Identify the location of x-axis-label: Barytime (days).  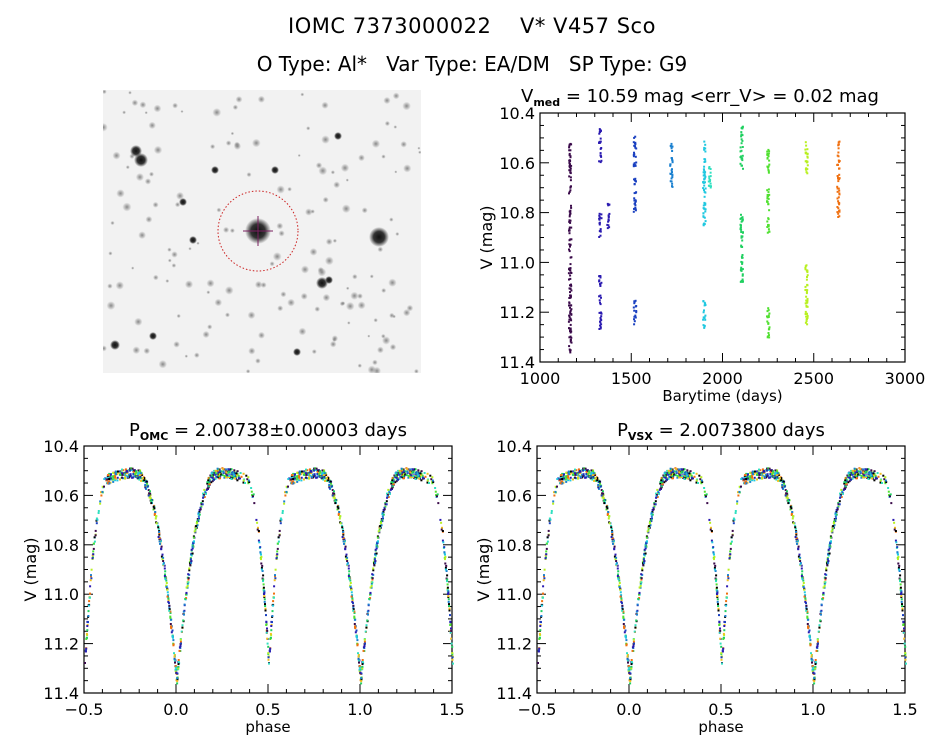
(722, 396).